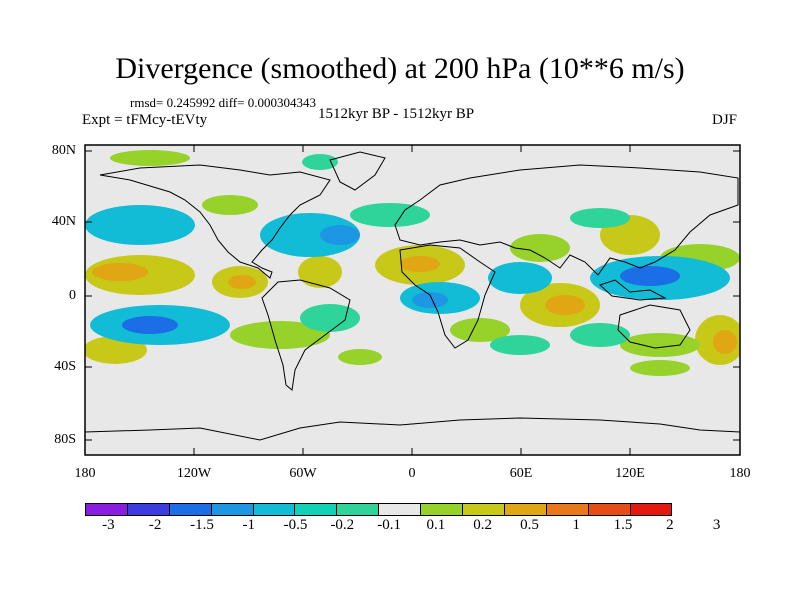 Image resolution: width=800 pixels, height=600 pixels. What do you see at coordinates (342, 525) in the screenshot?
I see `colorbar-tick-label: -0.2` at bounding box center [342, 525].